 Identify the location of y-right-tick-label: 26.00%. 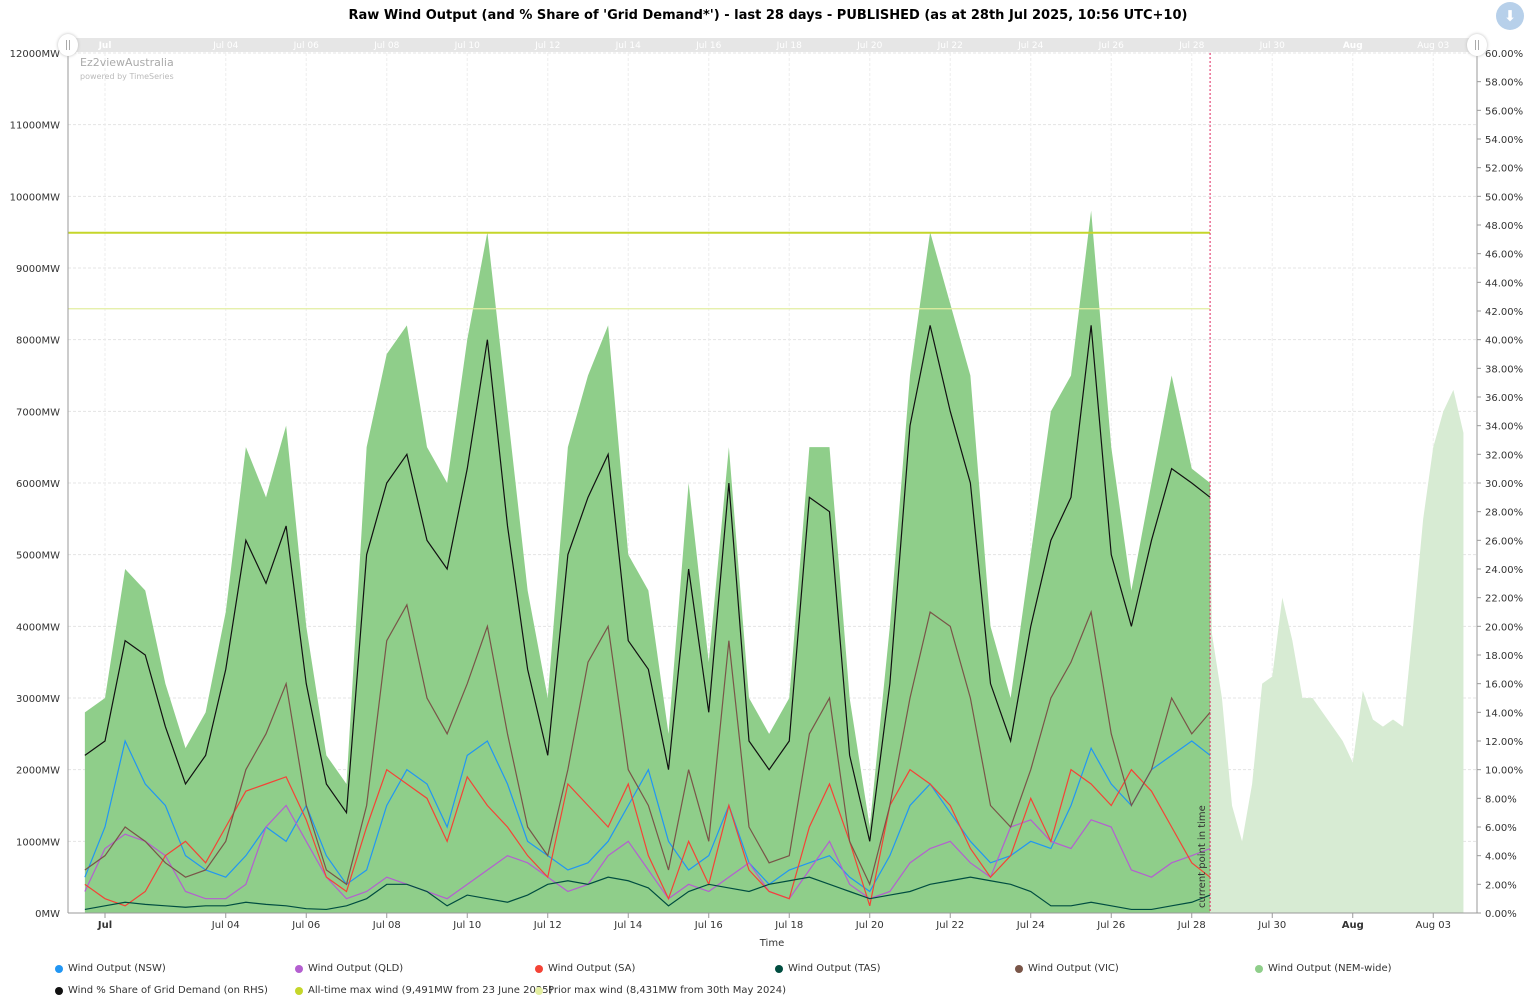
(1504, 541).